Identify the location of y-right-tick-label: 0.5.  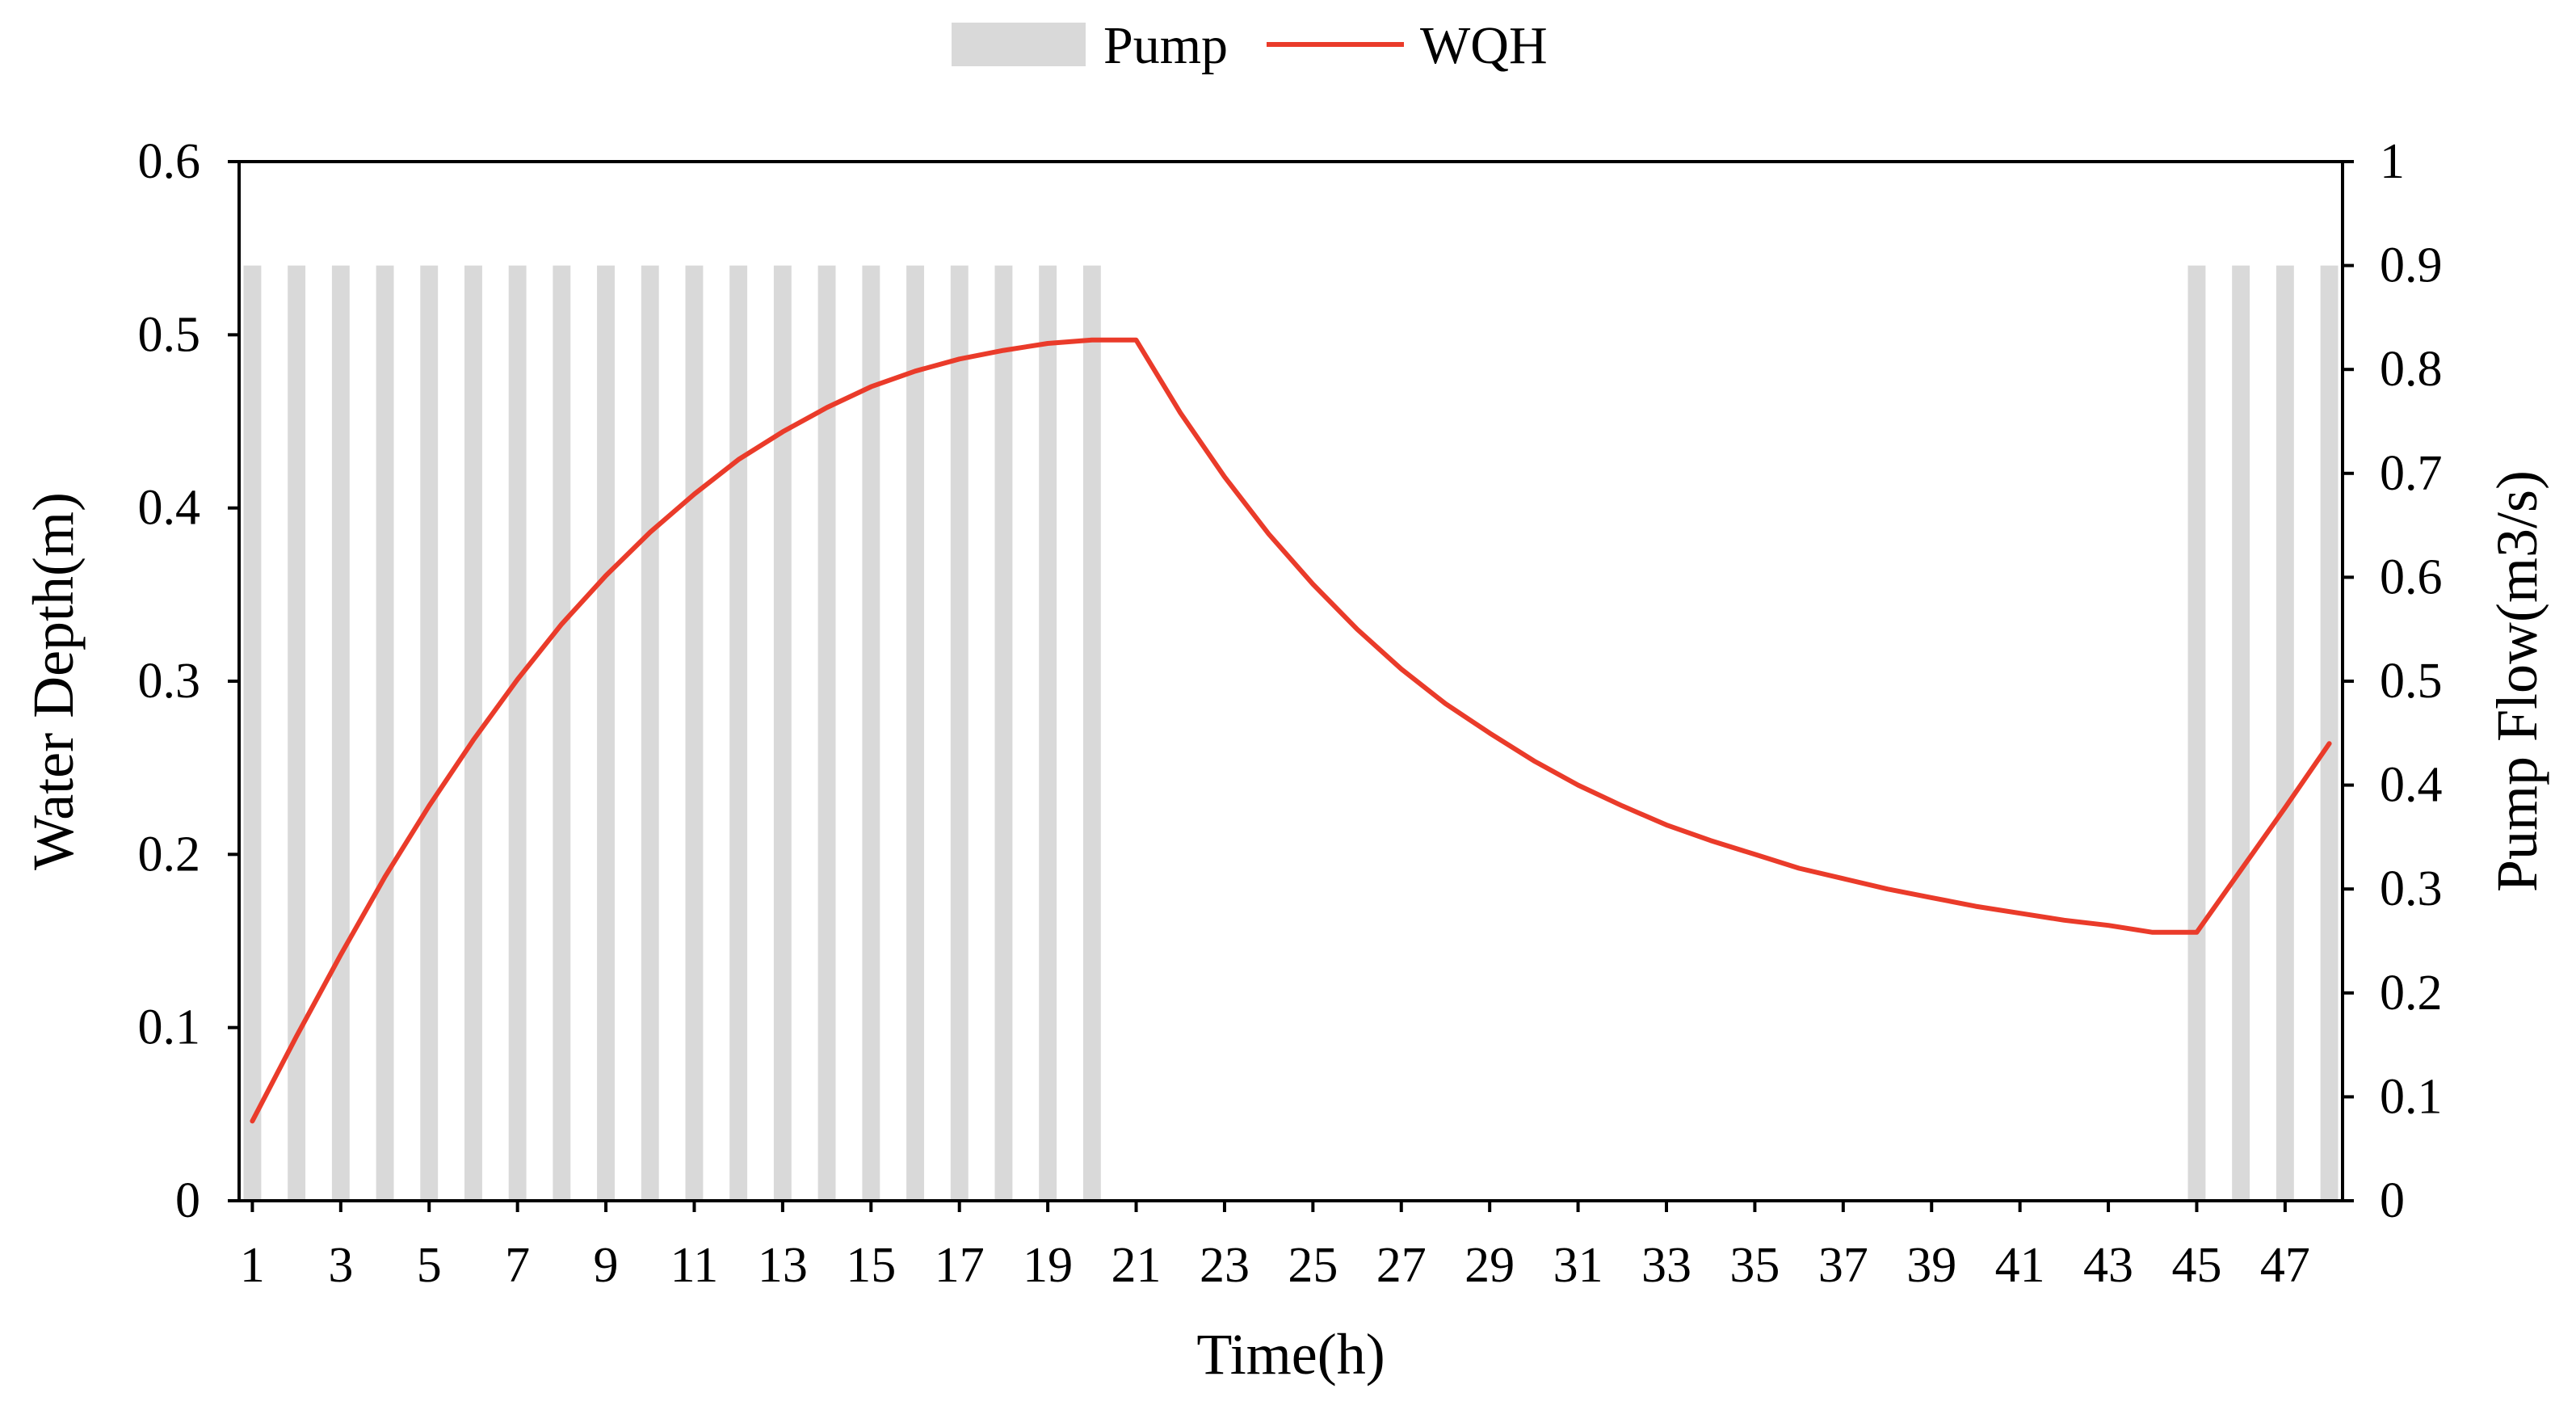
(2411, 681).